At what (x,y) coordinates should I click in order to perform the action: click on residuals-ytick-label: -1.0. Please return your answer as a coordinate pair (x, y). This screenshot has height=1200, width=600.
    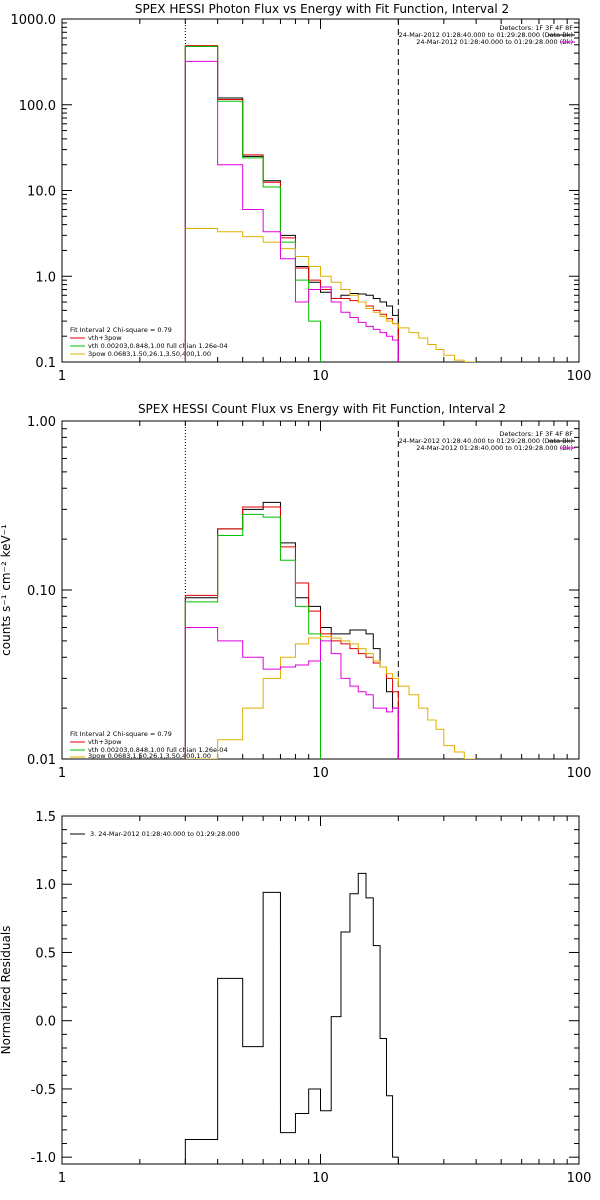
    Looking at the image, I should click on (43, 1158).